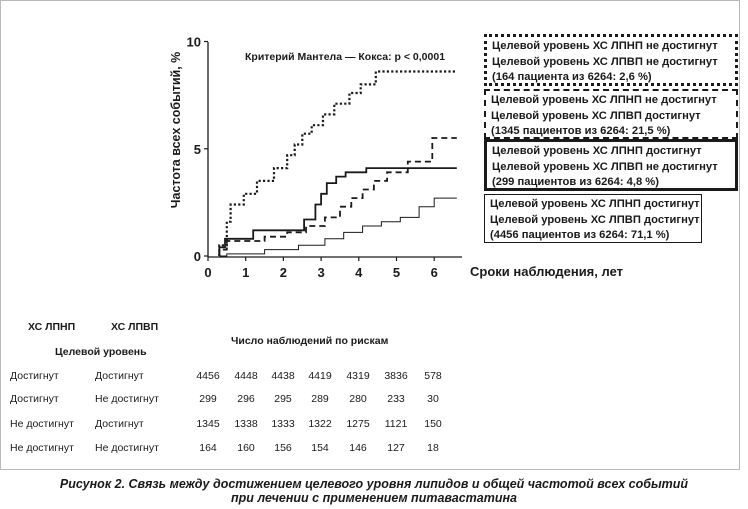 Image resolution: width=748 pixels, height=509 pixels. Describe the element at coordinates (283, 399) in the screenshot. I see `risk-count-cell: 295` at that location.